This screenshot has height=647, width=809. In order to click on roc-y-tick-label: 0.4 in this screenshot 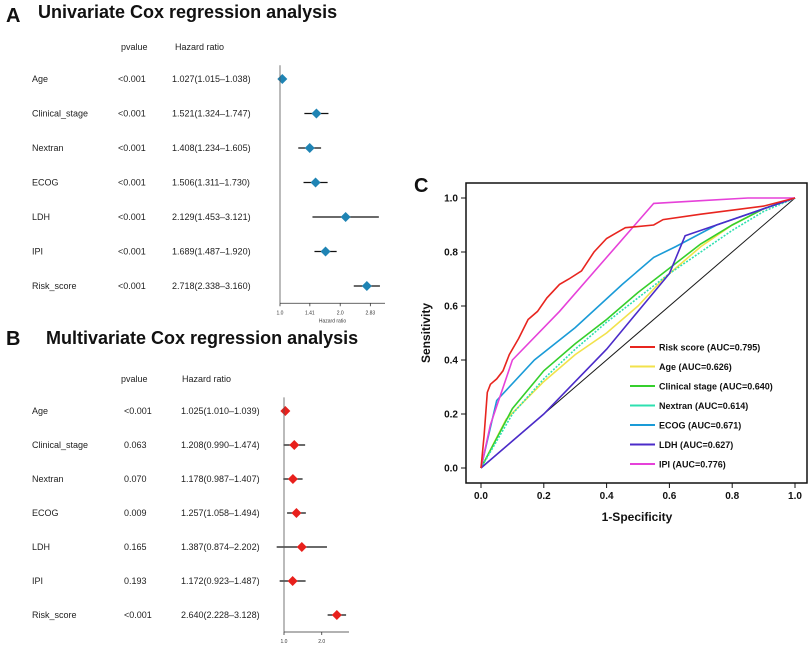, I will do `click(451, 361)`.